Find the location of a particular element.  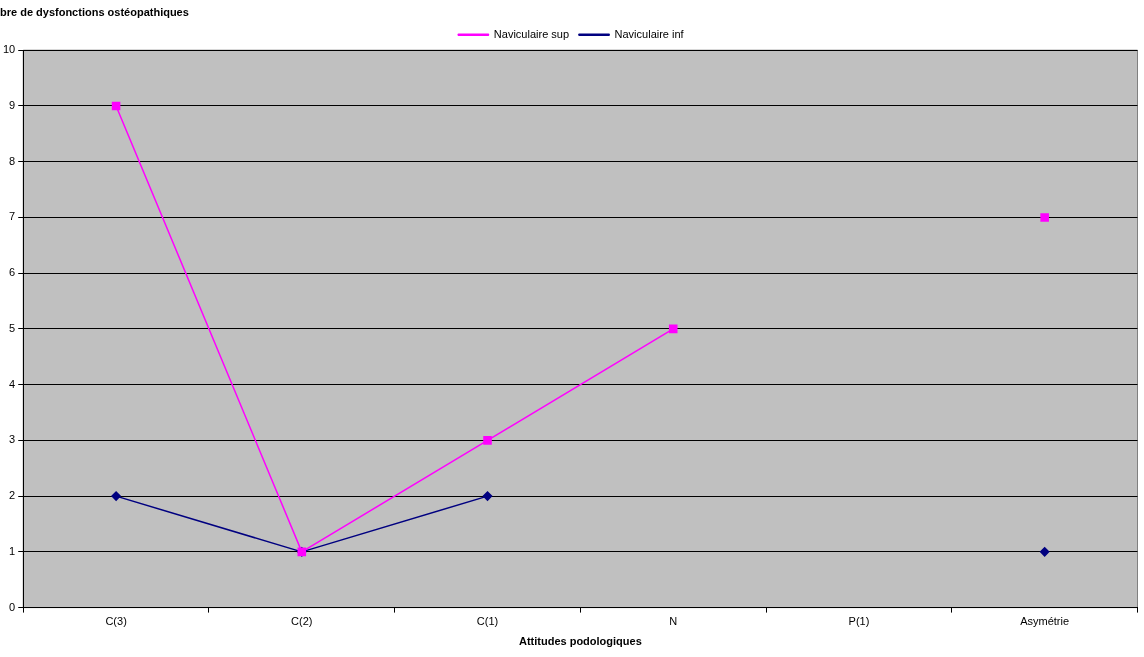

y-tick-label: 2 is located at coordinates (12, 495).